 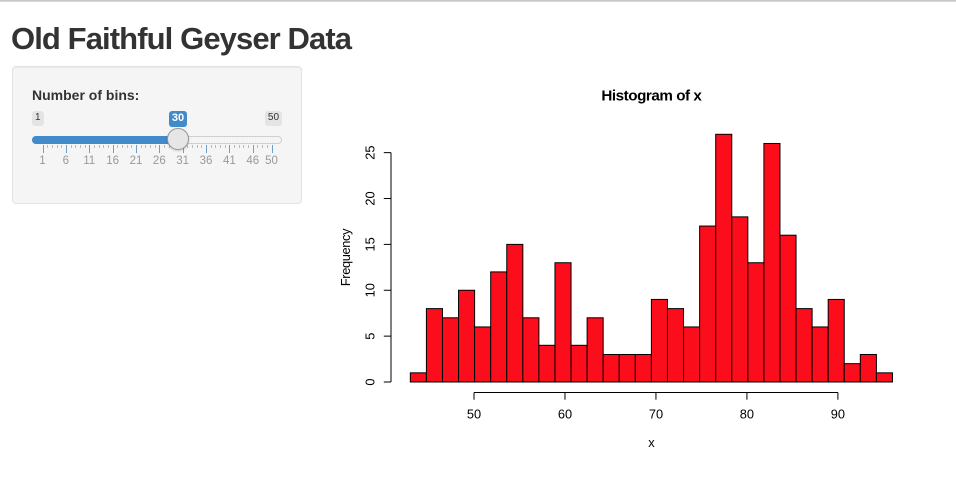 What do you see at coordinates (370, 290) in the screenshot?
I see `svg-text: 10` at bounding box center [370, 290].